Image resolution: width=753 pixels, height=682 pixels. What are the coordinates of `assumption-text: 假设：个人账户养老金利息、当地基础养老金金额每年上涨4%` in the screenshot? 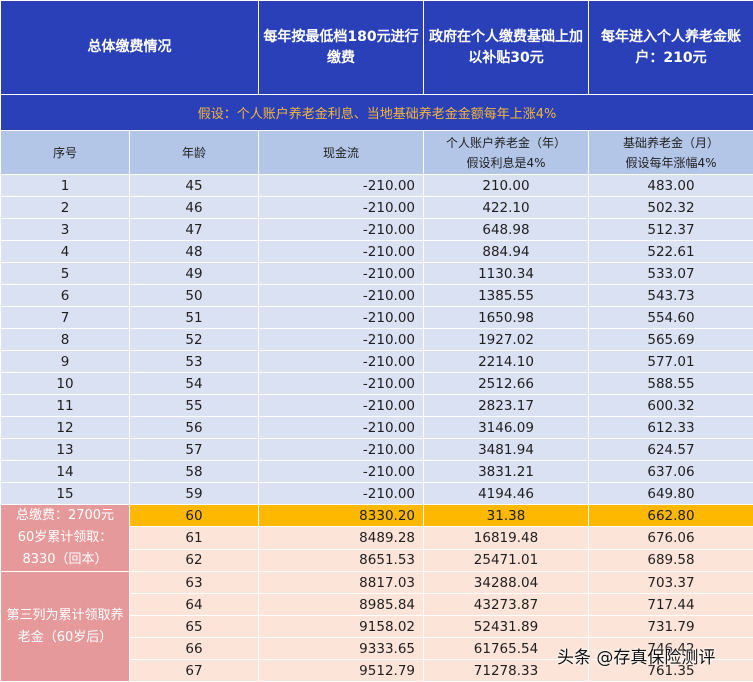 It's located at (377, 113).